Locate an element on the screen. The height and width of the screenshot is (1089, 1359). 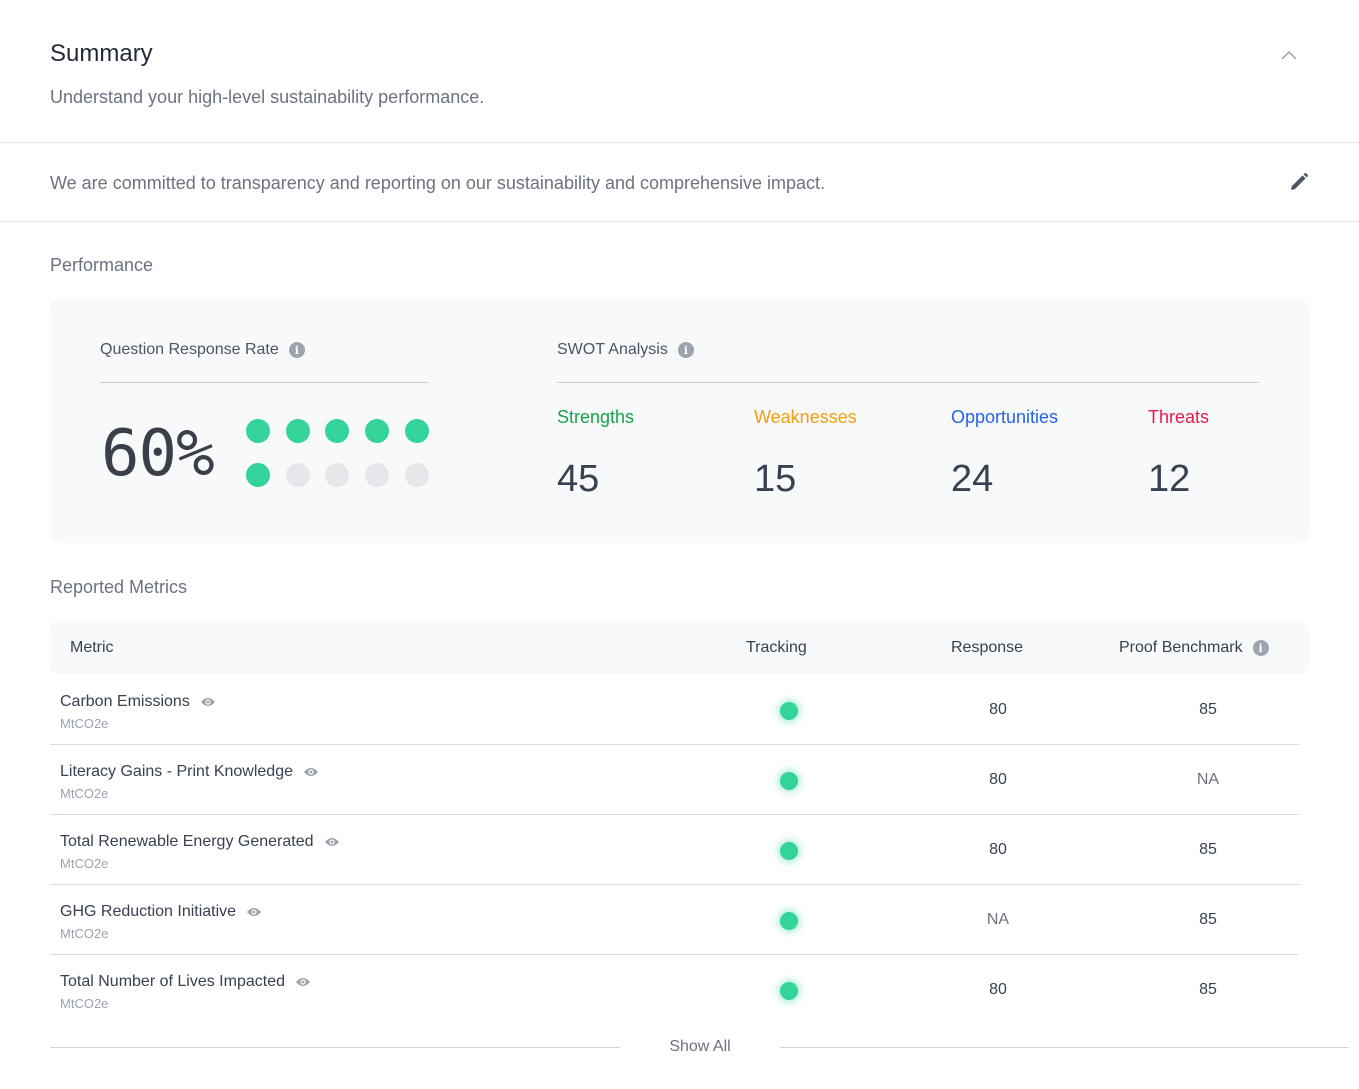
response-rate-label-text: Question Response Rate is located at coordinates (189, 349).